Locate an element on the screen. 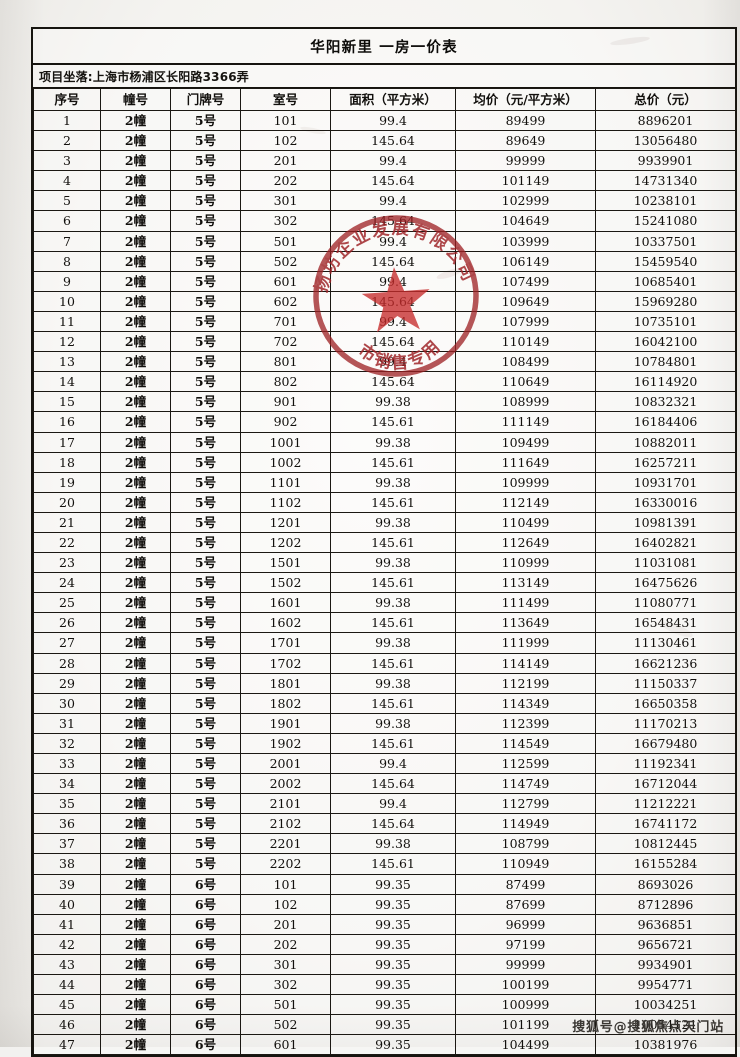  table-row: 36 2幢 5号 2102 145.64 114949 16741172 is located at coordinates (384, 824).